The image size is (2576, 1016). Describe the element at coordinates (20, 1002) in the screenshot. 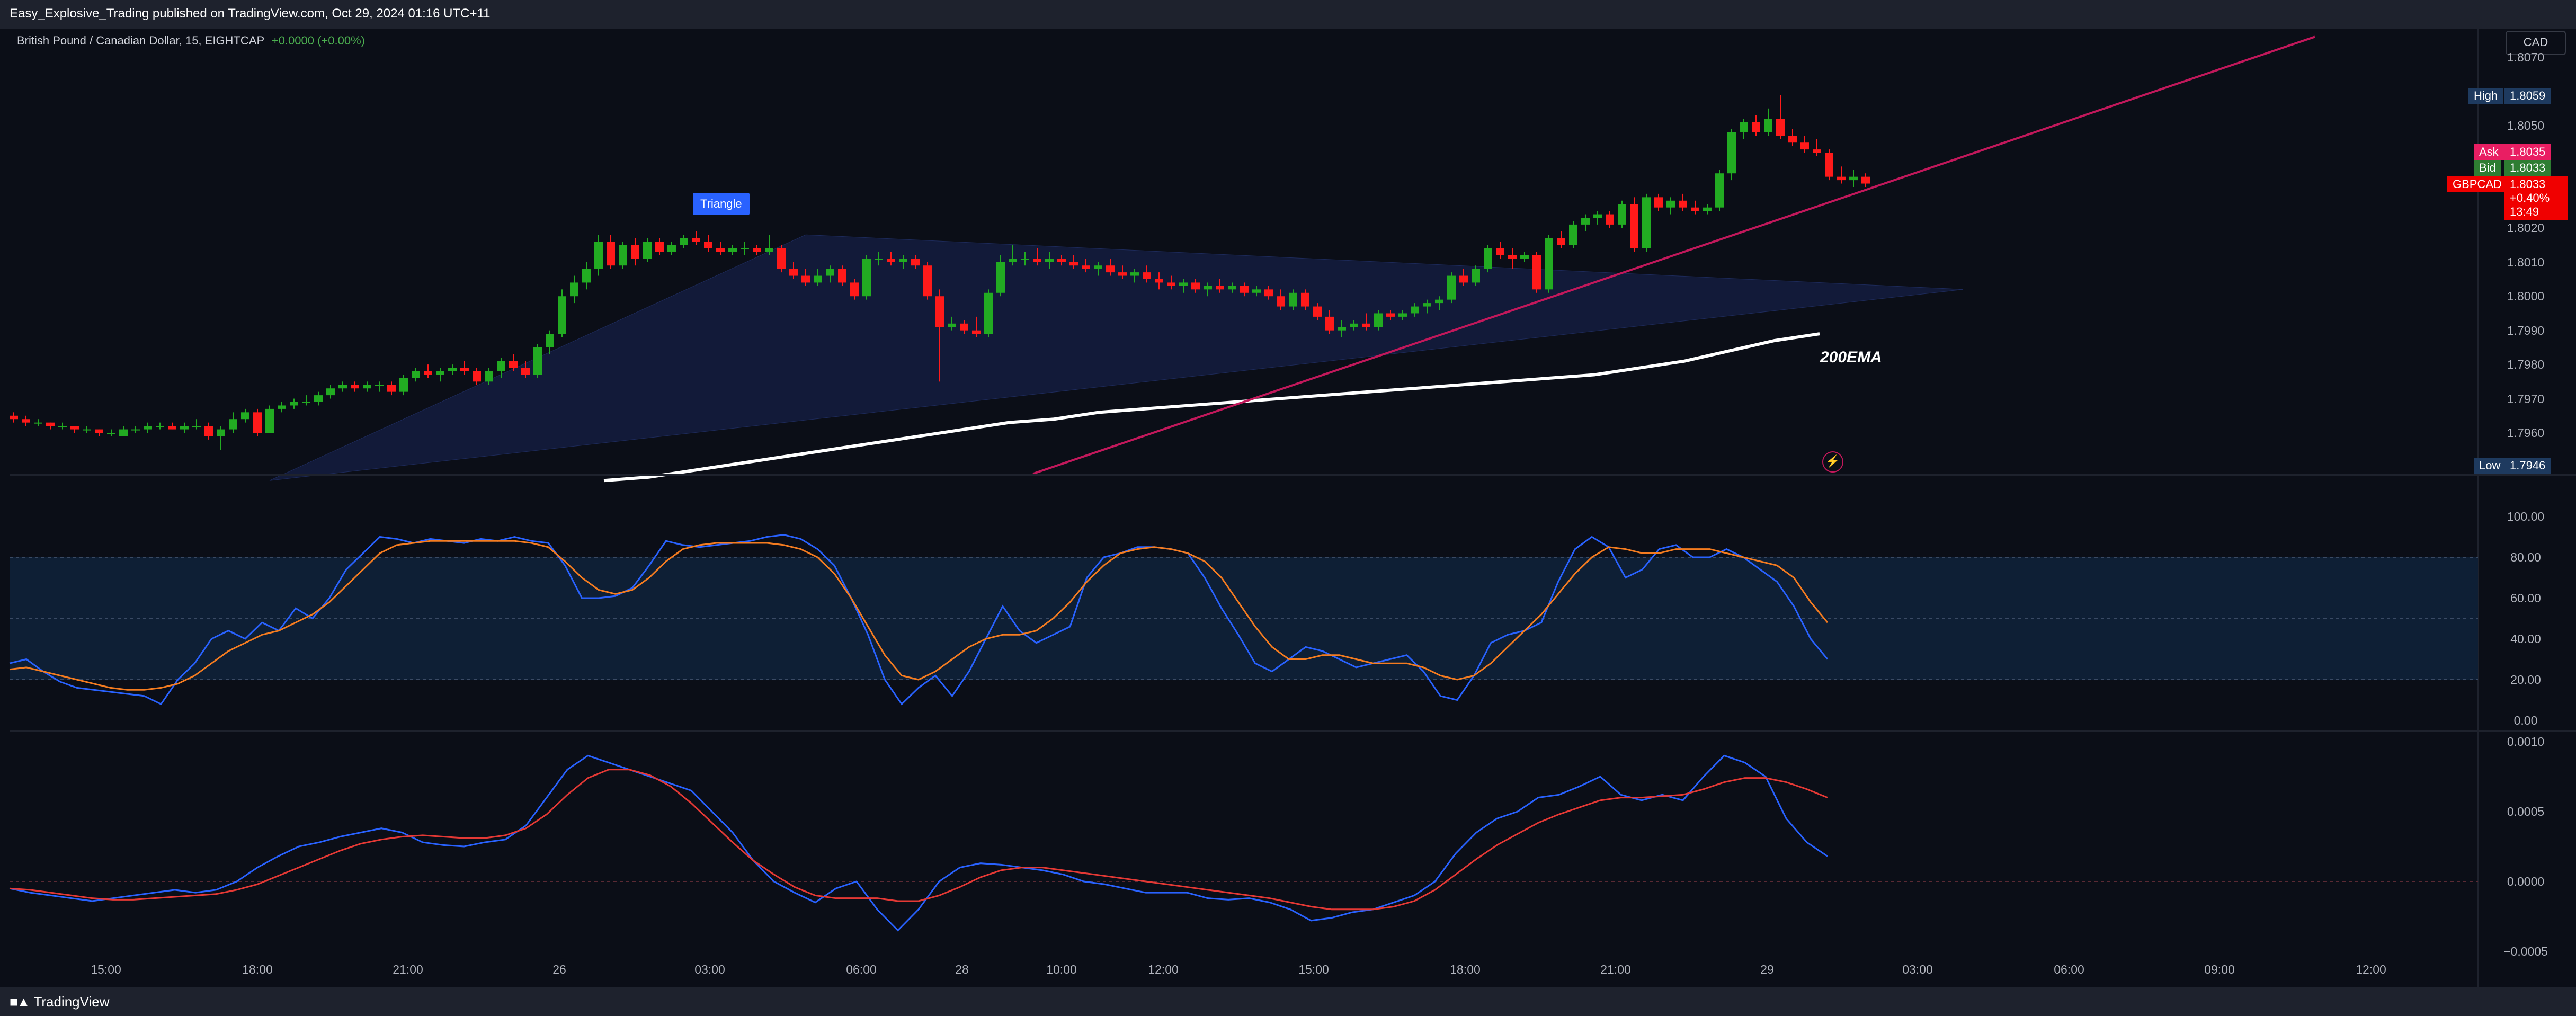

I see `tradingview-logo-icon: ■▲` at that location.